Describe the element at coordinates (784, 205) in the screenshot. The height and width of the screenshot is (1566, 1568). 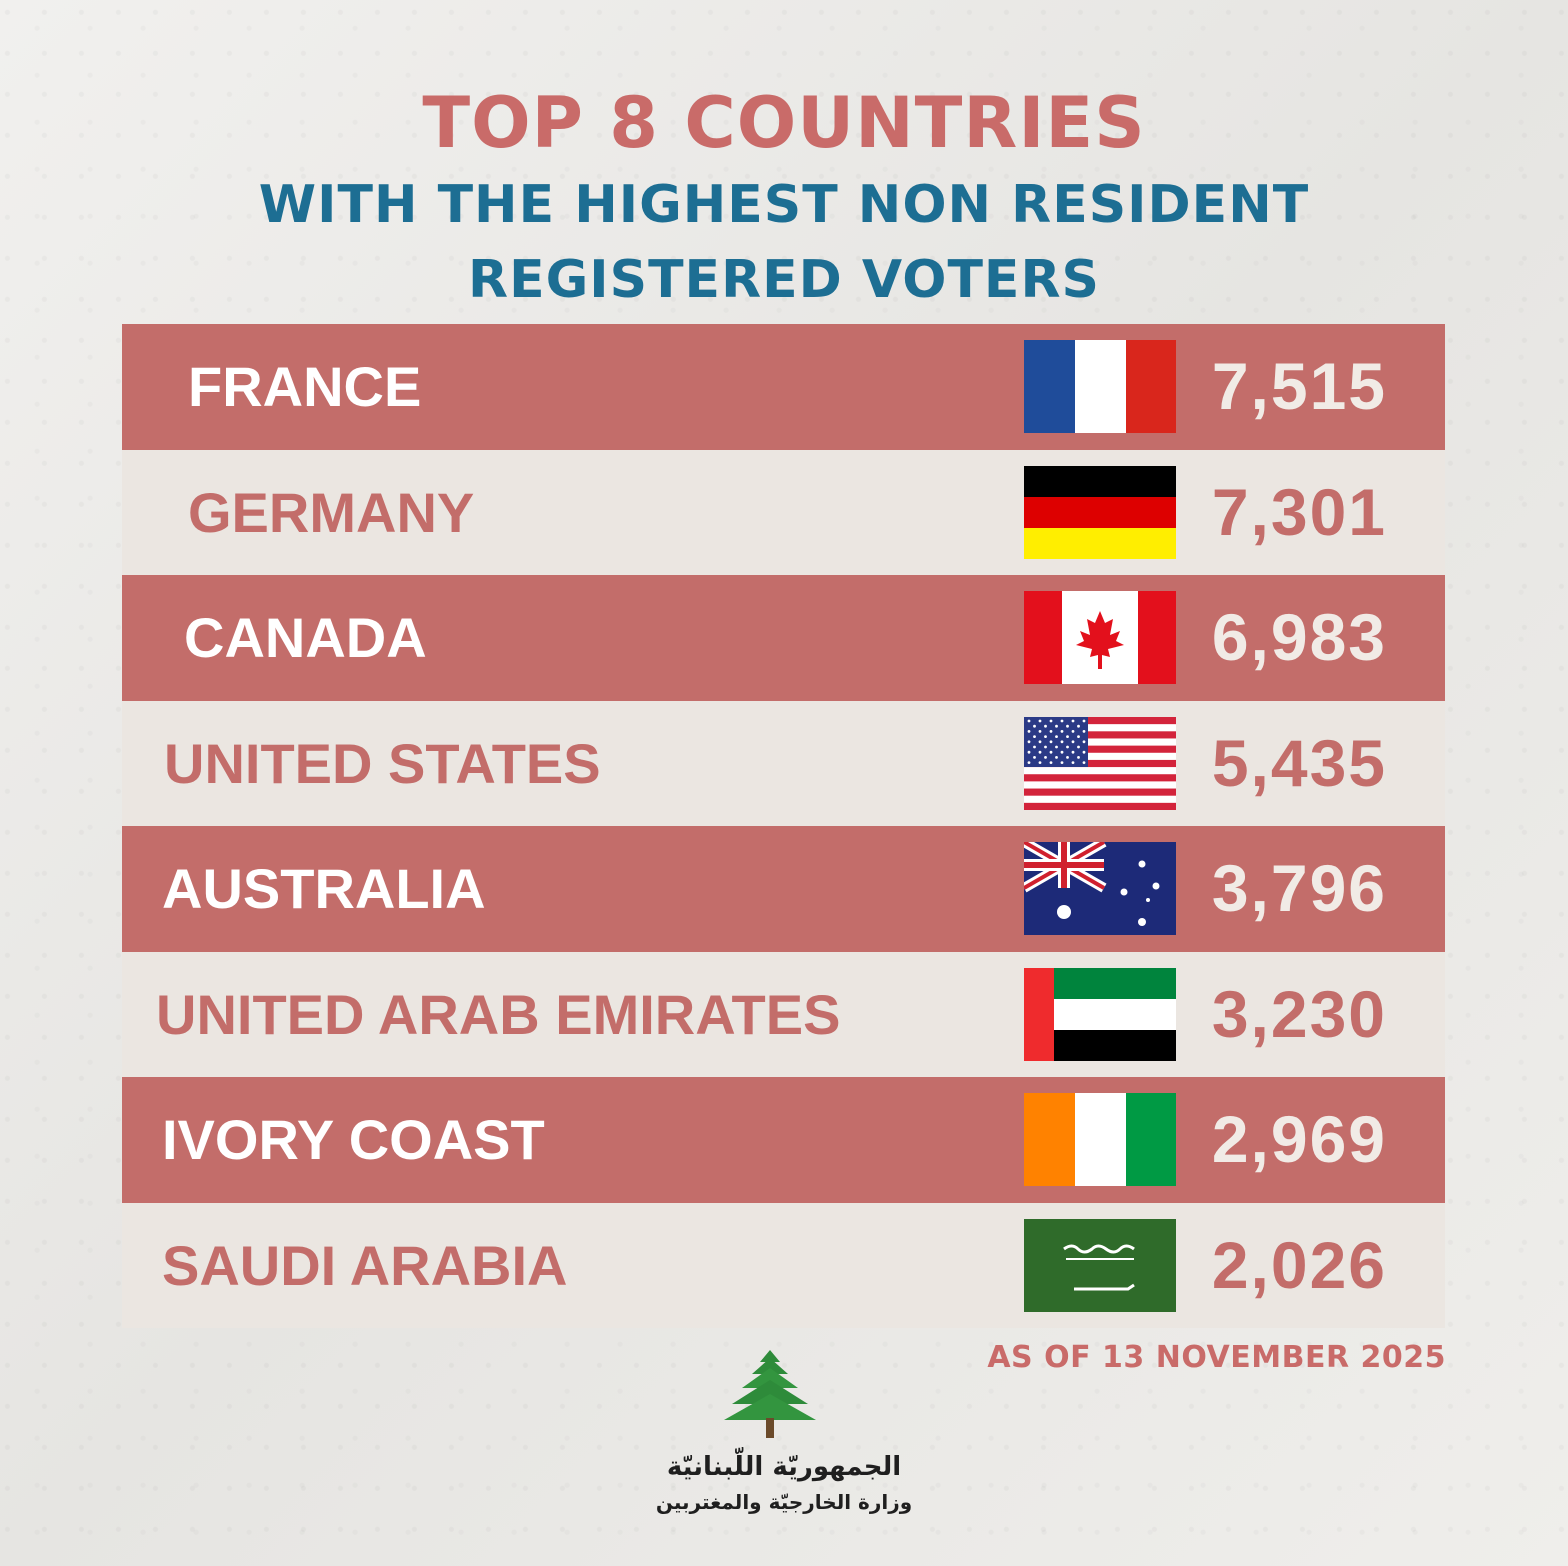
I see `chart-subtitle-line1: WITH THE HIGHEST NON RESIDENT` at that location.